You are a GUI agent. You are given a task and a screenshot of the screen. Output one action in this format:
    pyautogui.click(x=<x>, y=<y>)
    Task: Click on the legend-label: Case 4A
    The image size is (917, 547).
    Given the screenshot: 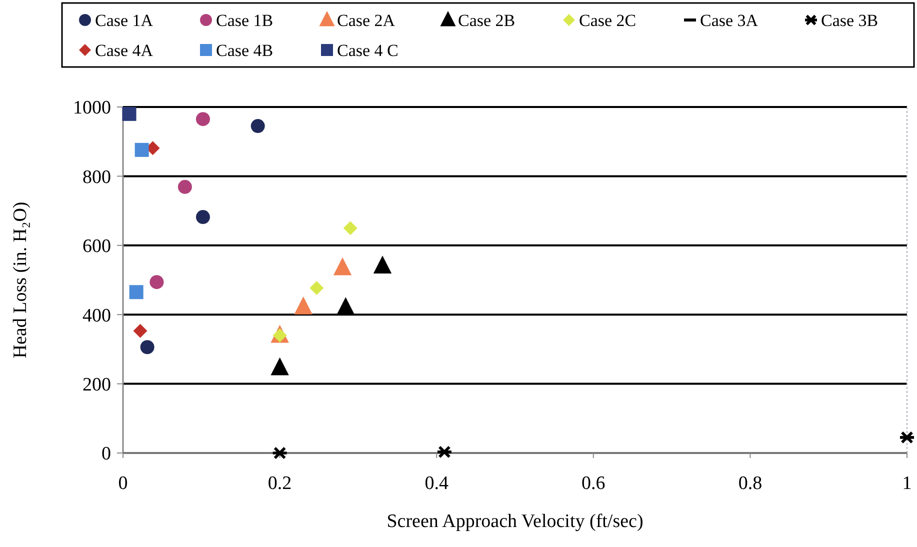 What is the action you would take?
    pyautogui.click(x=124, y=50)
    